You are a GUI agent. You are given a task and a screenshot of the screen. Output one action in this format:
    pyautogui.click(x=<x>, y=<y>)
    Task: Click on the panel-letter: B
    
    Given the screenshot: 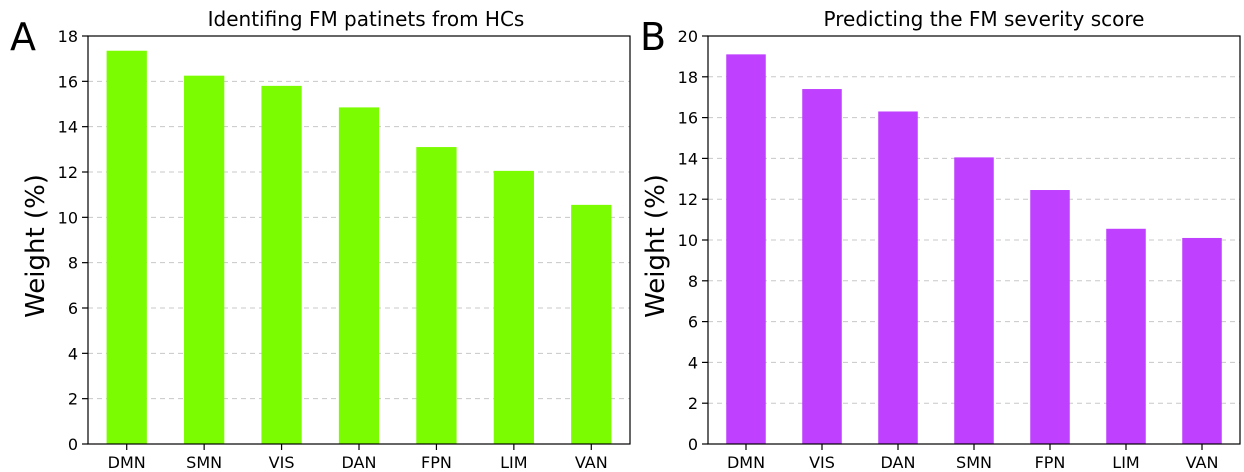 What is the action you would take?
    pyautogui.click(x=653, y=37)
    